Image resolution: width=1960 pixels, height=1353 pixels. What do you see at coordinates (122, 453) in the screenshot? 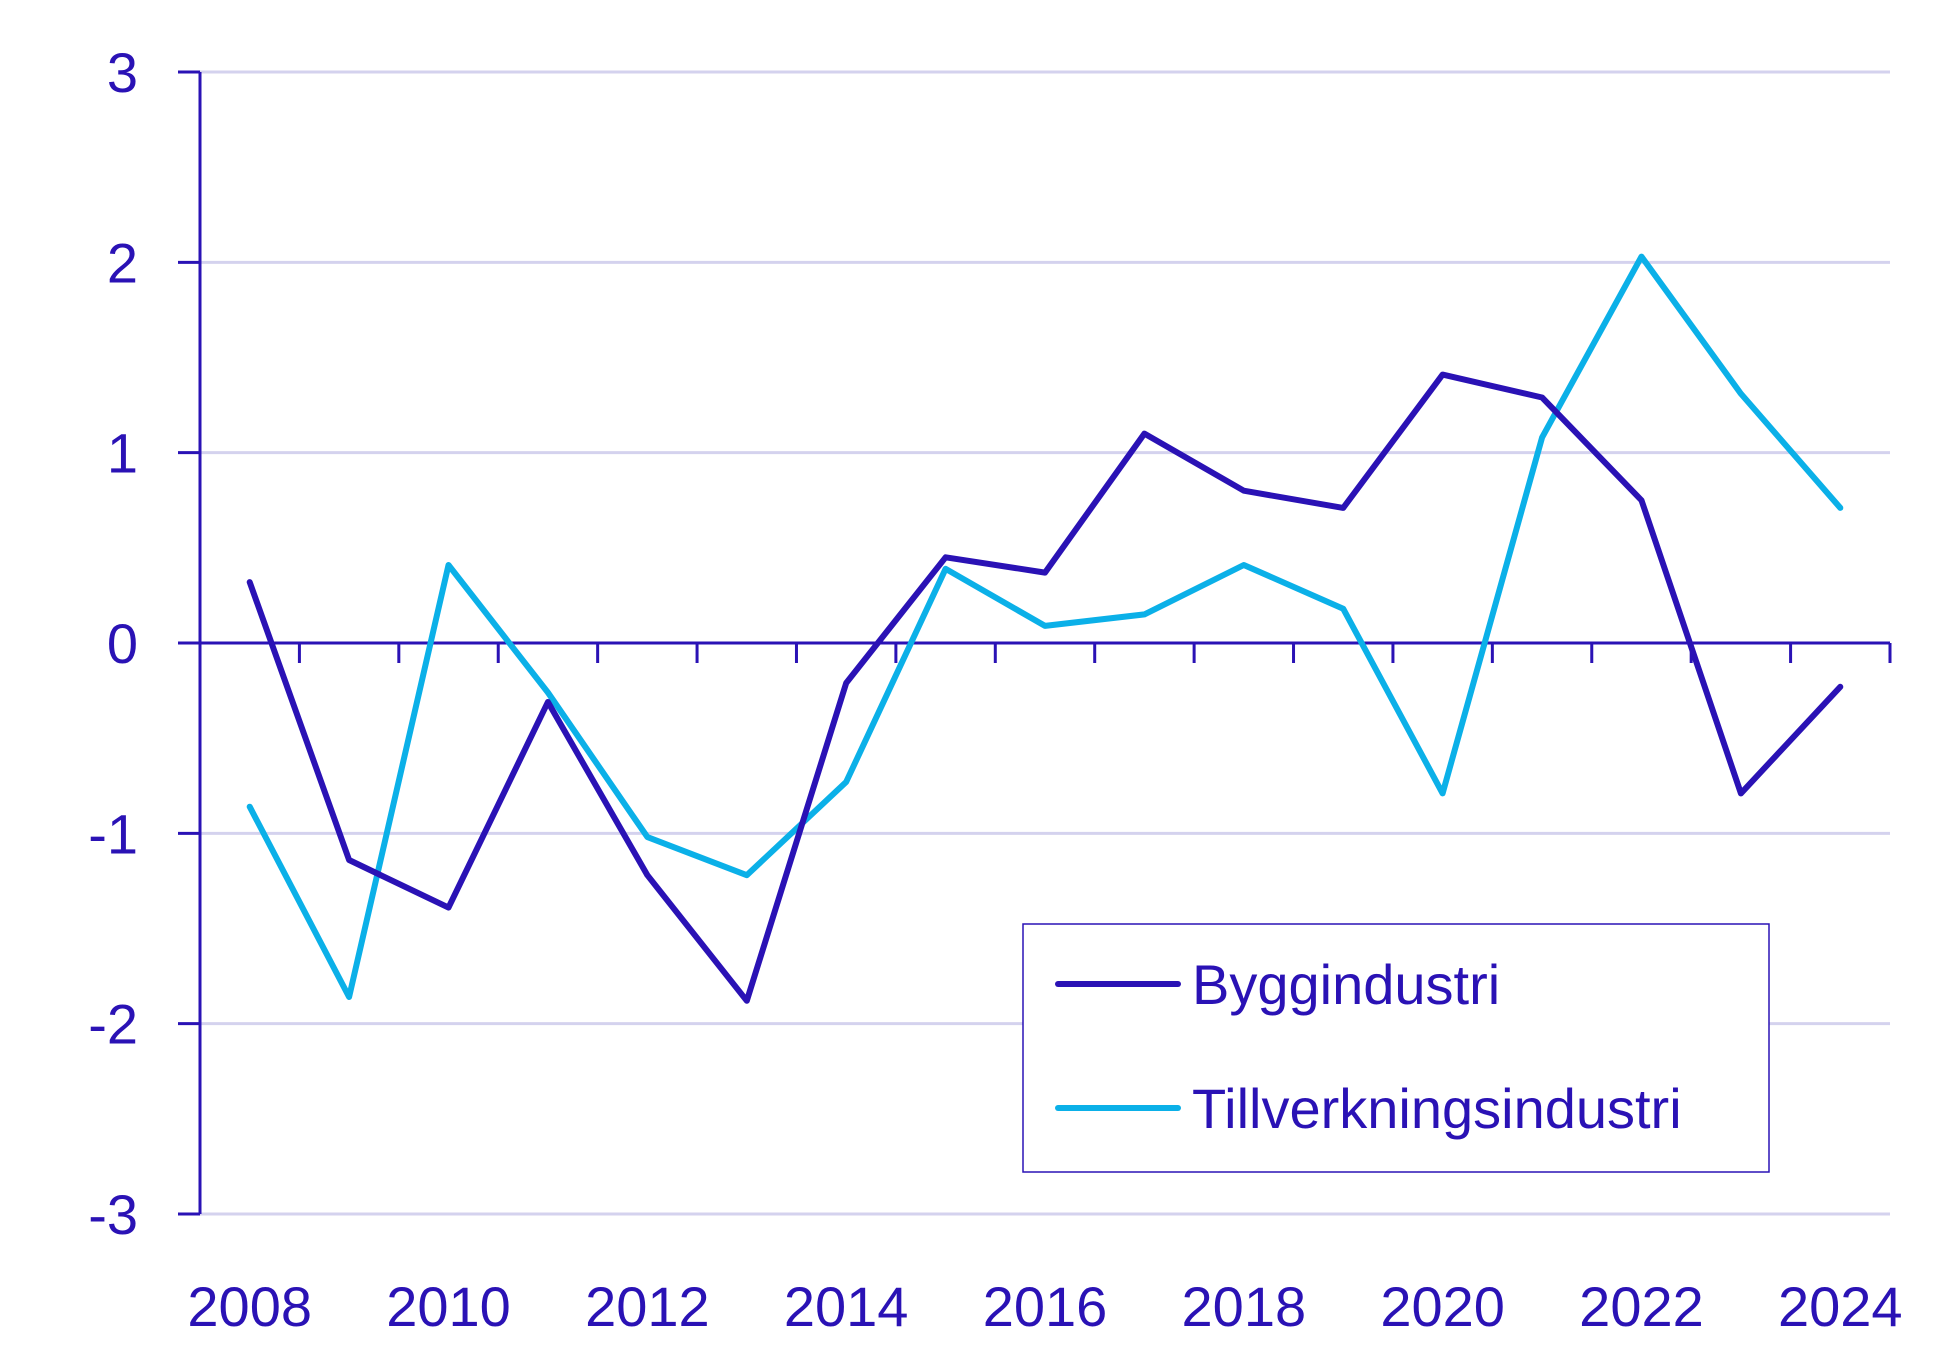
I see `y-tick-label: 1` at bounding box center [122, 453].